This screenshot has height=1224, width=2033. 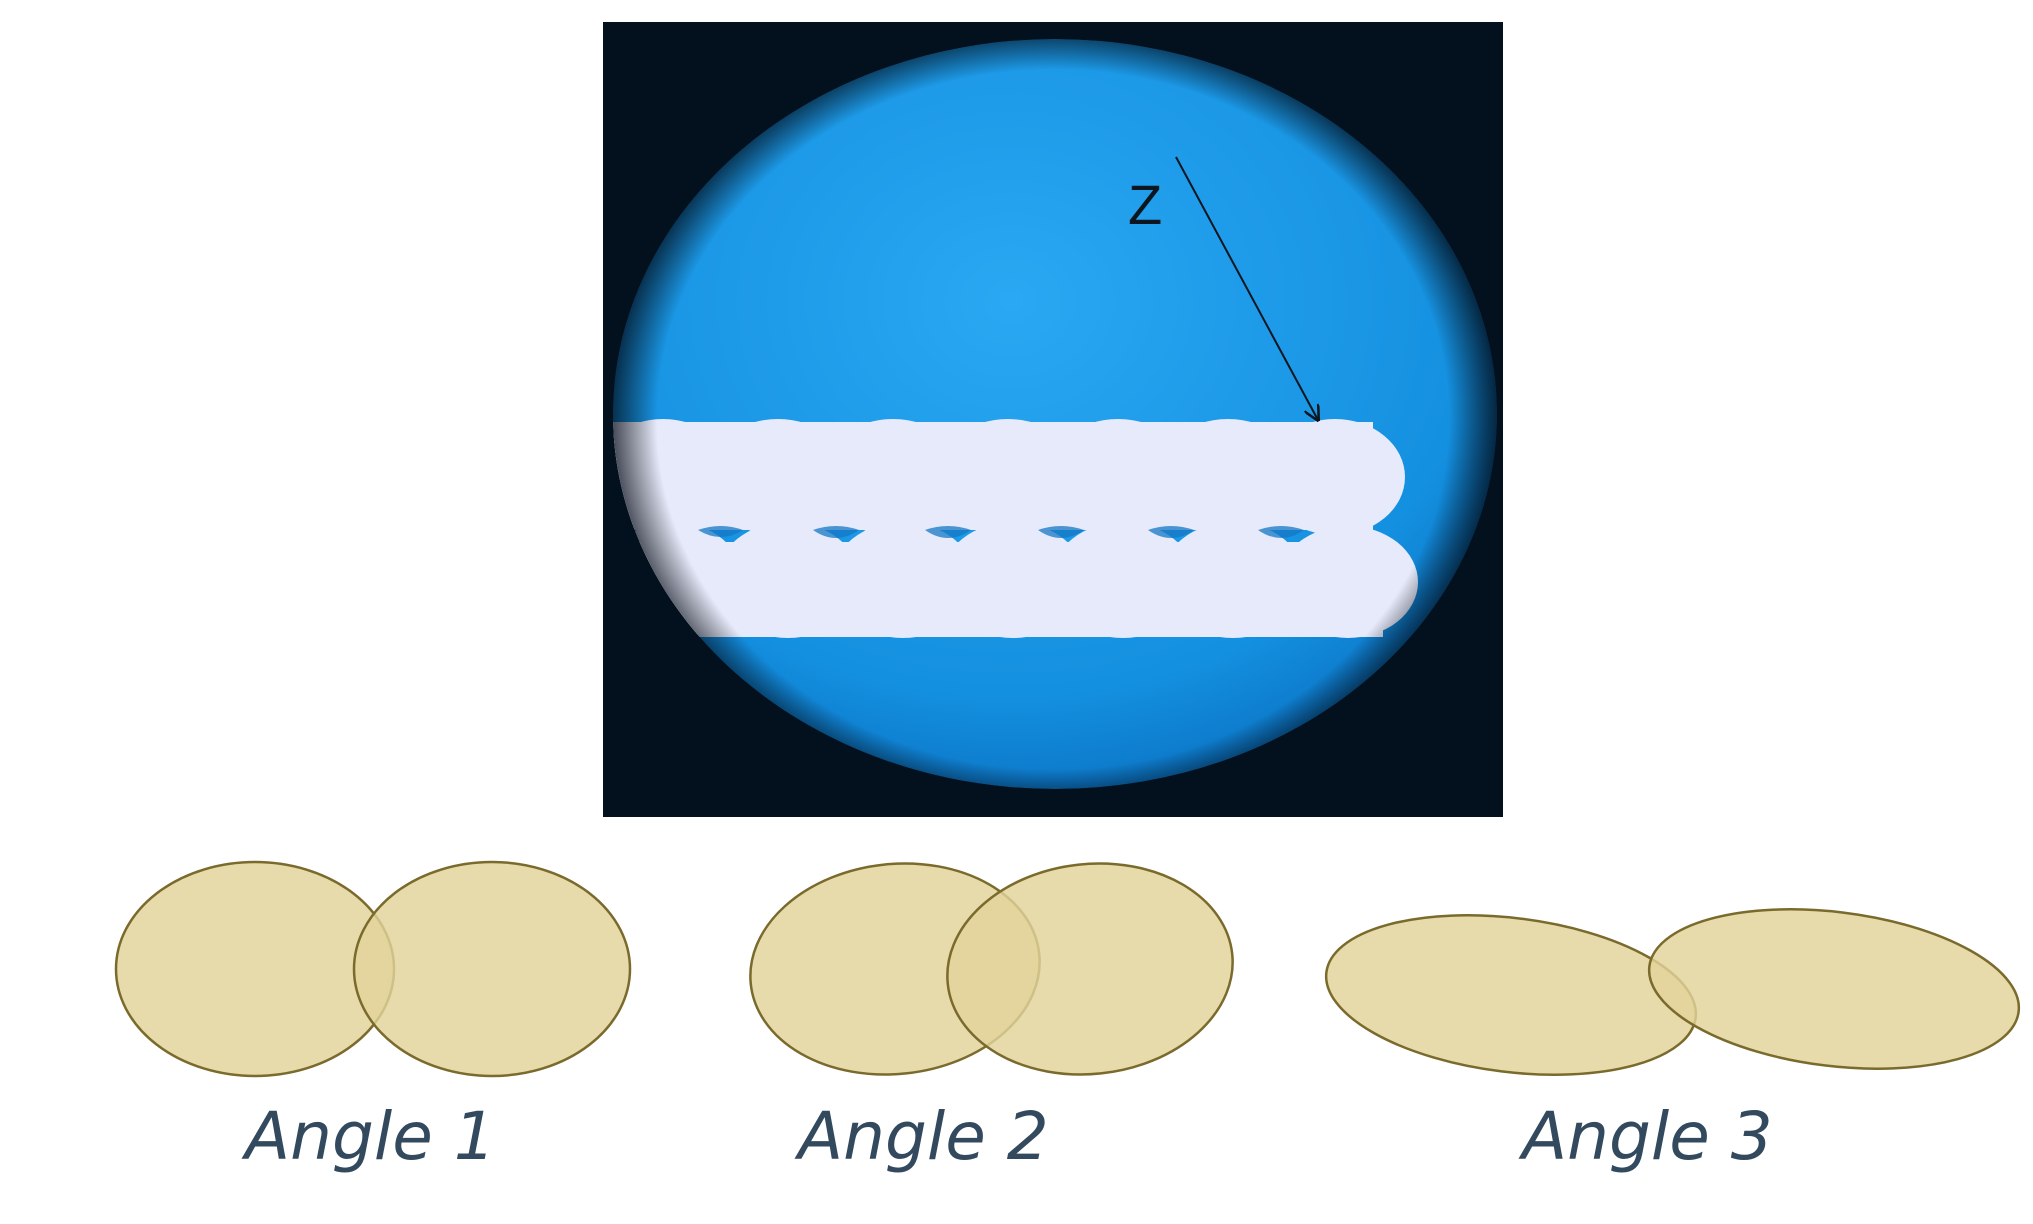 I want to click on angle-3-diagram, so click(x=1672, y=992).